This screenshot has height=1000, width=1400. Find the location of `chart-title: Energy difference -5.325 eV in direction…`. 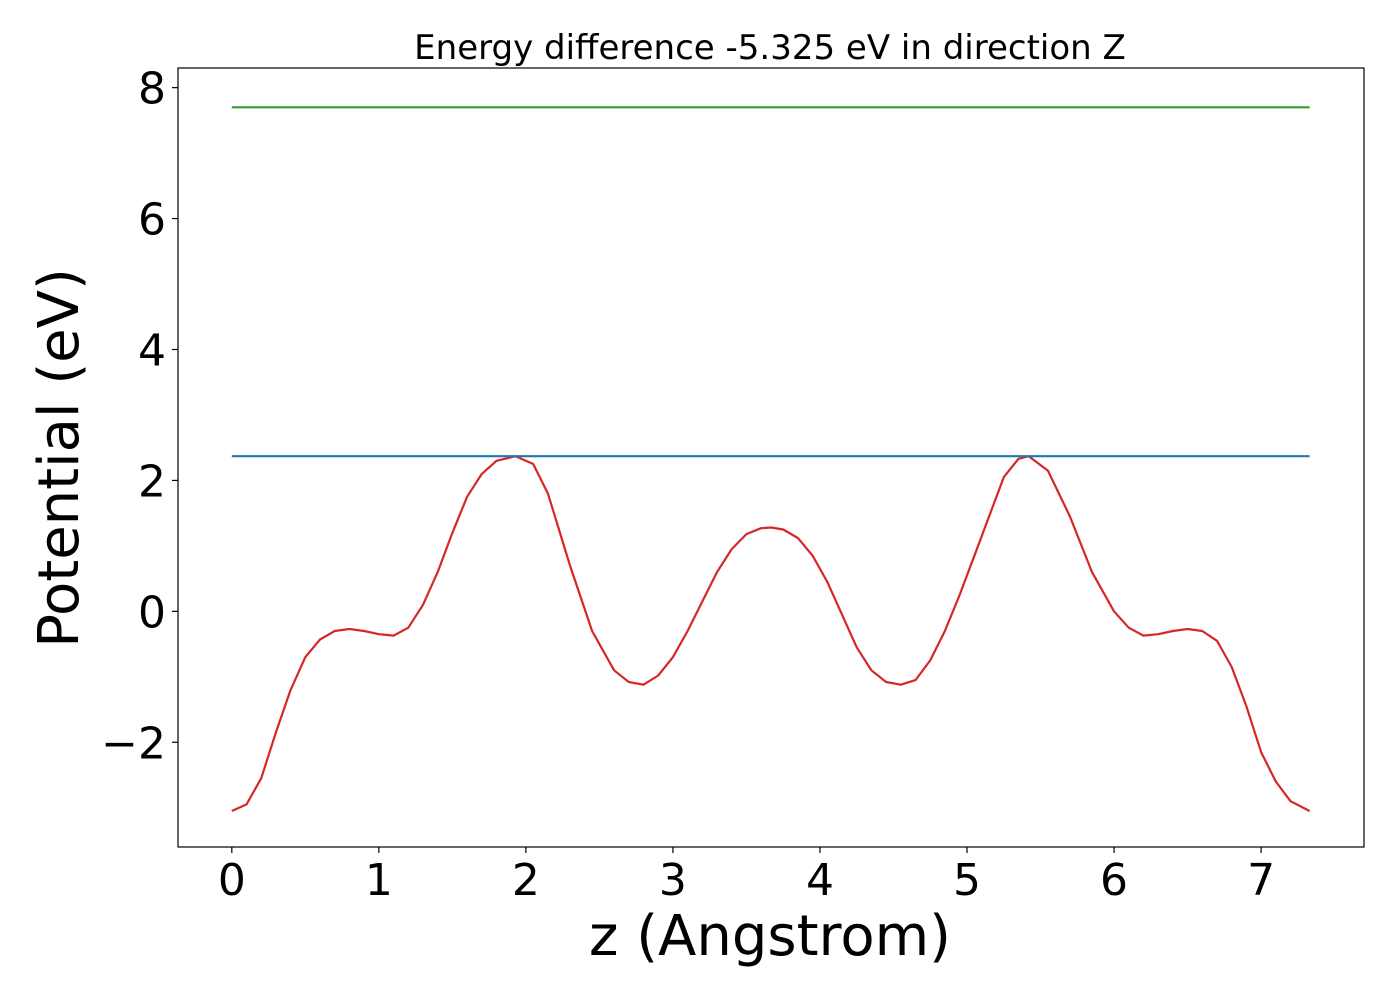

chart-title: Energy difference -5.325 eV in direction… is located at coordinates (770, 48).